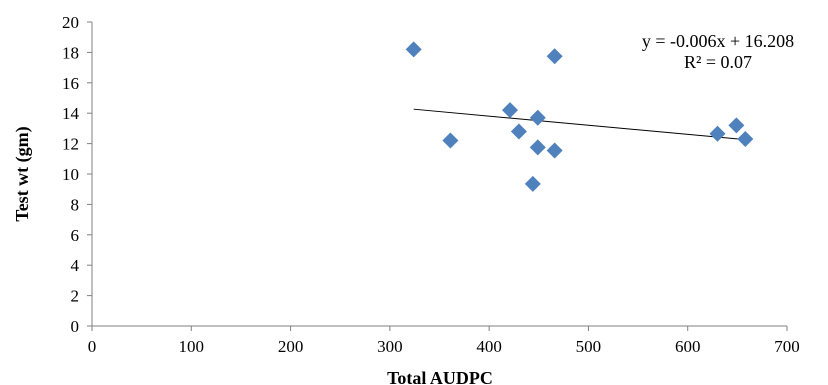 Image resolution: width=828 pixels, height=385 pixels. What do you see at coordinates (71, 113) in the screenshot?
I see `y-tick-label: 14` at bounding box center [71, 113].